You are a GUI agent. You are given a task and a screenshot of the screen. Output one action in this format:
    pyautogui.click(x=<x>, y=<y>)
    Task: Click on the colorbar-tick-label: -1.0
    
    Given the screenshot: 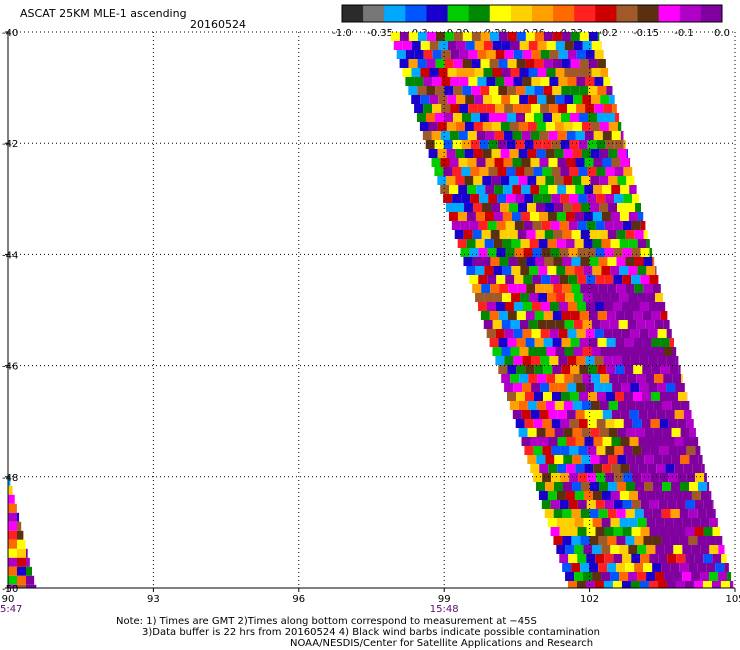 What is the action you would take?
    pyautogui.click(x=342, y=33)
    